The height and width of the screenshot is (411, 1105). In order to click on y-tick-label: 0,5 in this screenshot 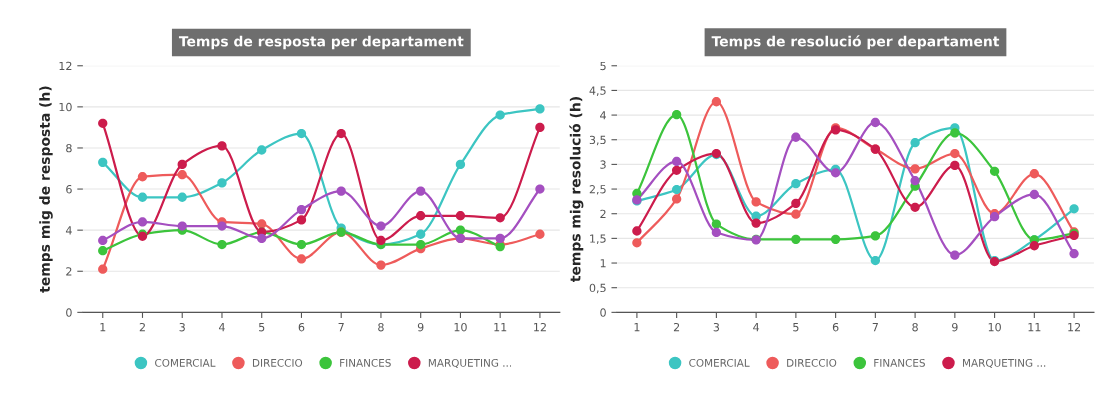, I will do `click(597, 288)`.